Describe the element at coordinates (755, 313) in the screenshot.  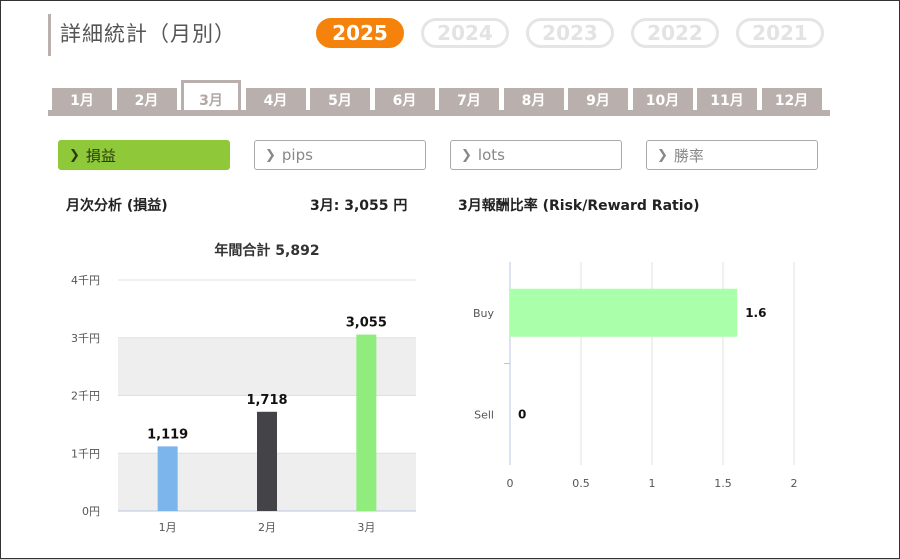
I see `ratio-value-label: 1.6` at that location.